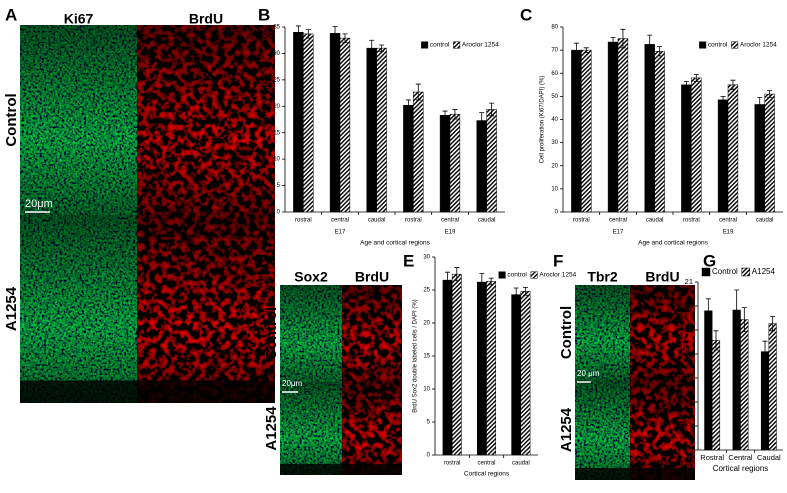 This screenshot has height=493, width=787. What do you see at coordinates (264, 14) in the screenshot?
I see `panel-label: B` at bounding box center [264, 14].